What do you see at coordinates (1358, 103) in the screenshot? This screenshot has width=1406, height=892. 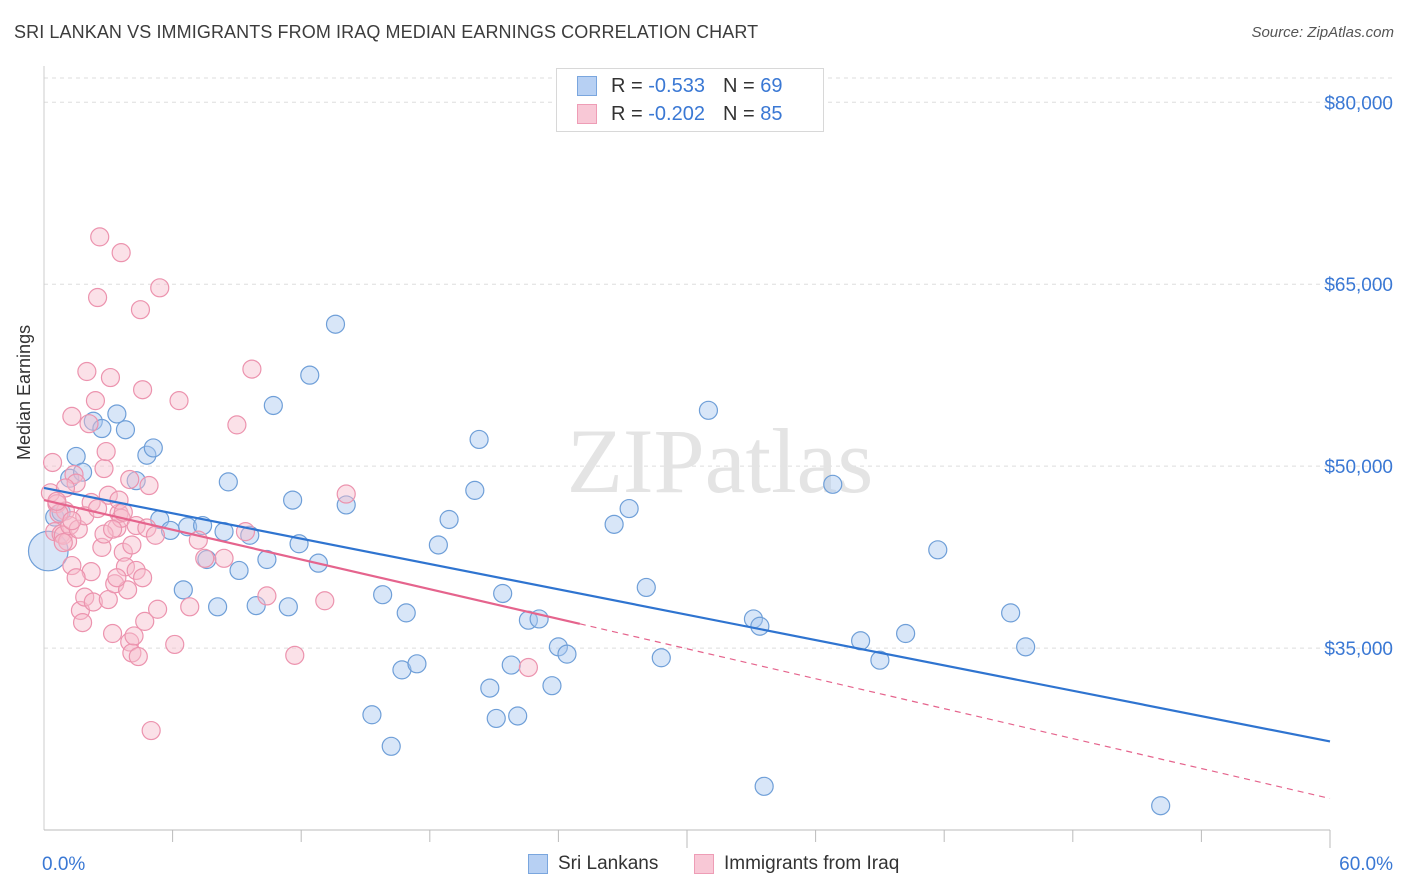 I see `y-tick-label: $80,000` at bounding box center [1358, 103].